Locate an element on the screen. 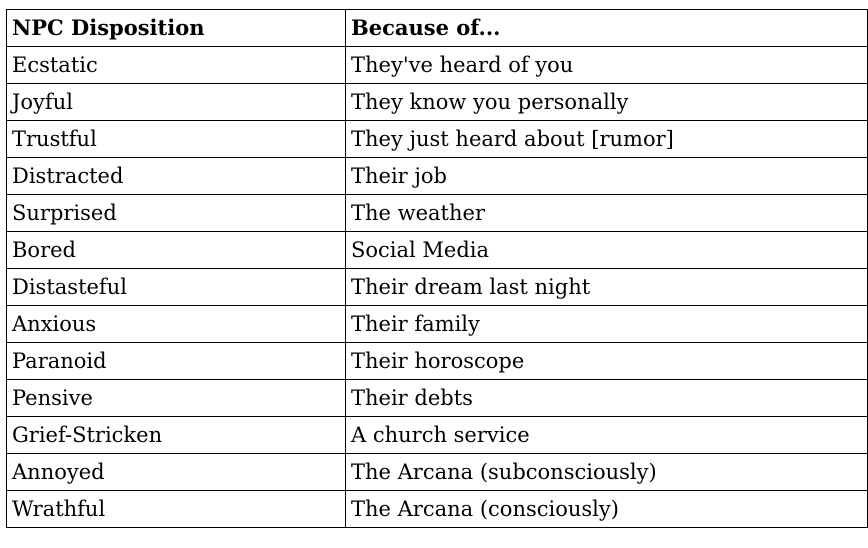  table-row: Pensive Their debts is located at coordinates (437, 398).